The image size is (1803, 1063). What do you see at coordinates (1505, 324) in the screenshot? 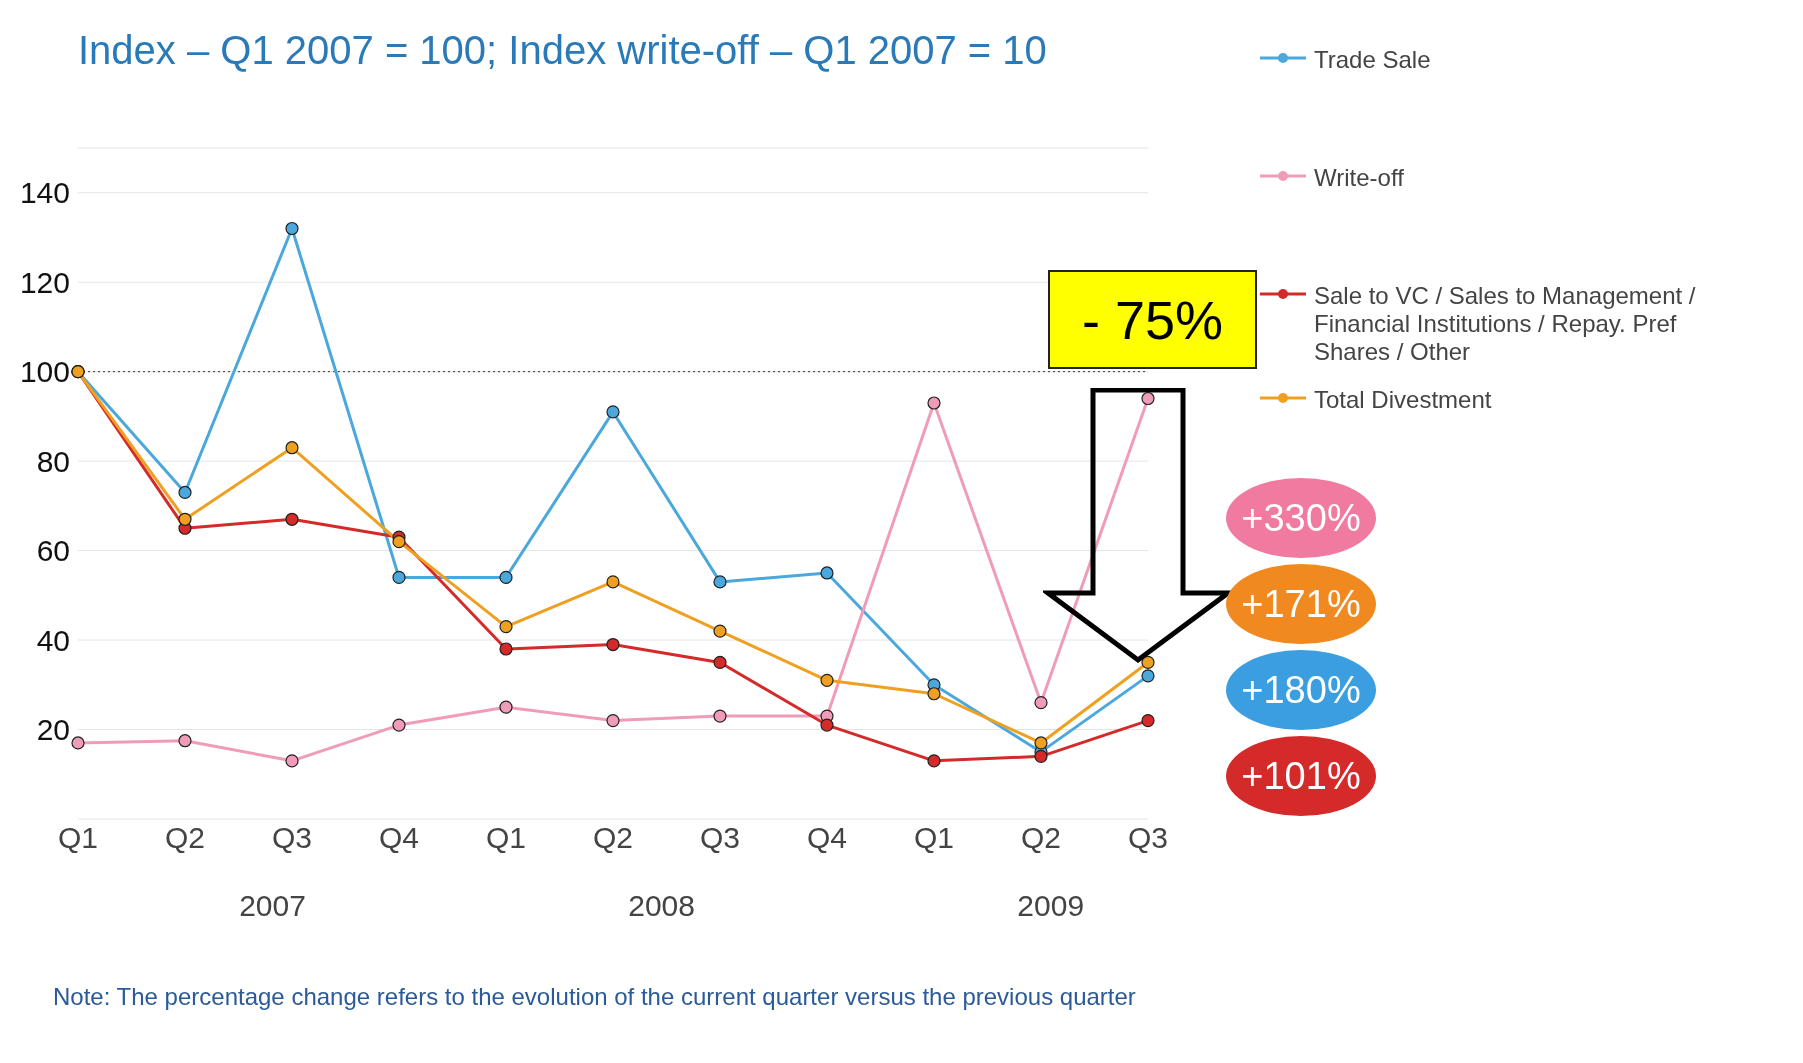
I see `legend-label: Sale to VC / Sales to Management / Financial Institutions / Repay. Pref Shares / Other` at bounding box center [1505, 324].